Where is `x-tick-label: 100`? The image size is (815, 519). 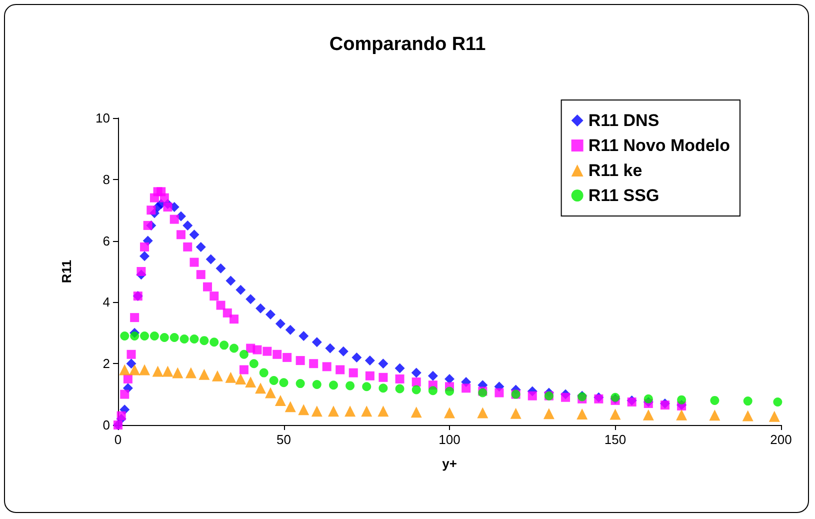 x-tick-label: 100 is located at coordinates (449, 439).